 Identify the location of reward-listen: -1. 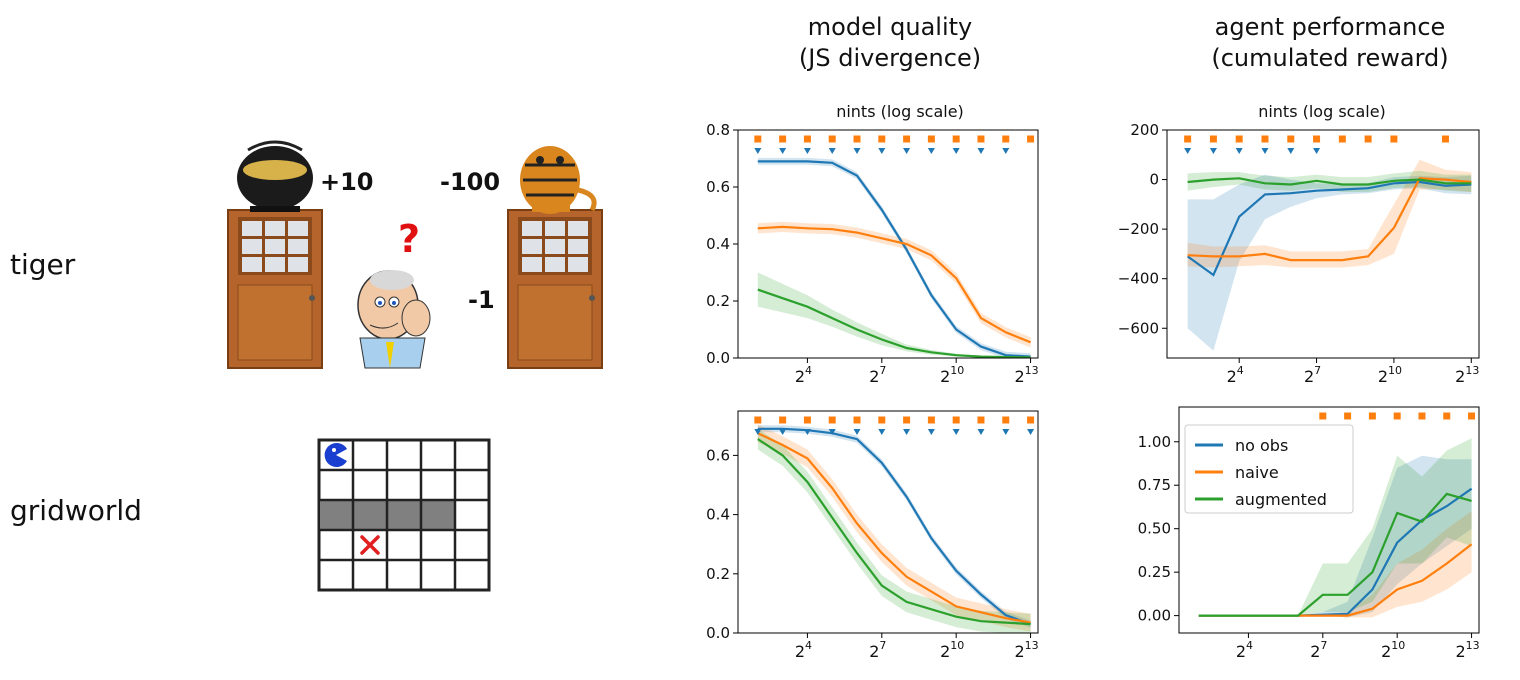
(481, 300).